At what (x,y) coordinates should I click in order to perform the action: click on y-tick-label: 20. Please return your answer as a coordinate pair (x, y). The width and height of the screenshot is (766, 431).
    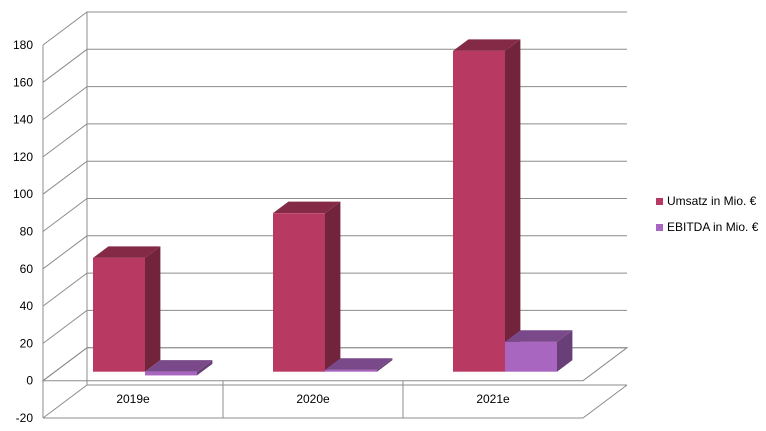
    Looking at the image, I should click on (27, 343).